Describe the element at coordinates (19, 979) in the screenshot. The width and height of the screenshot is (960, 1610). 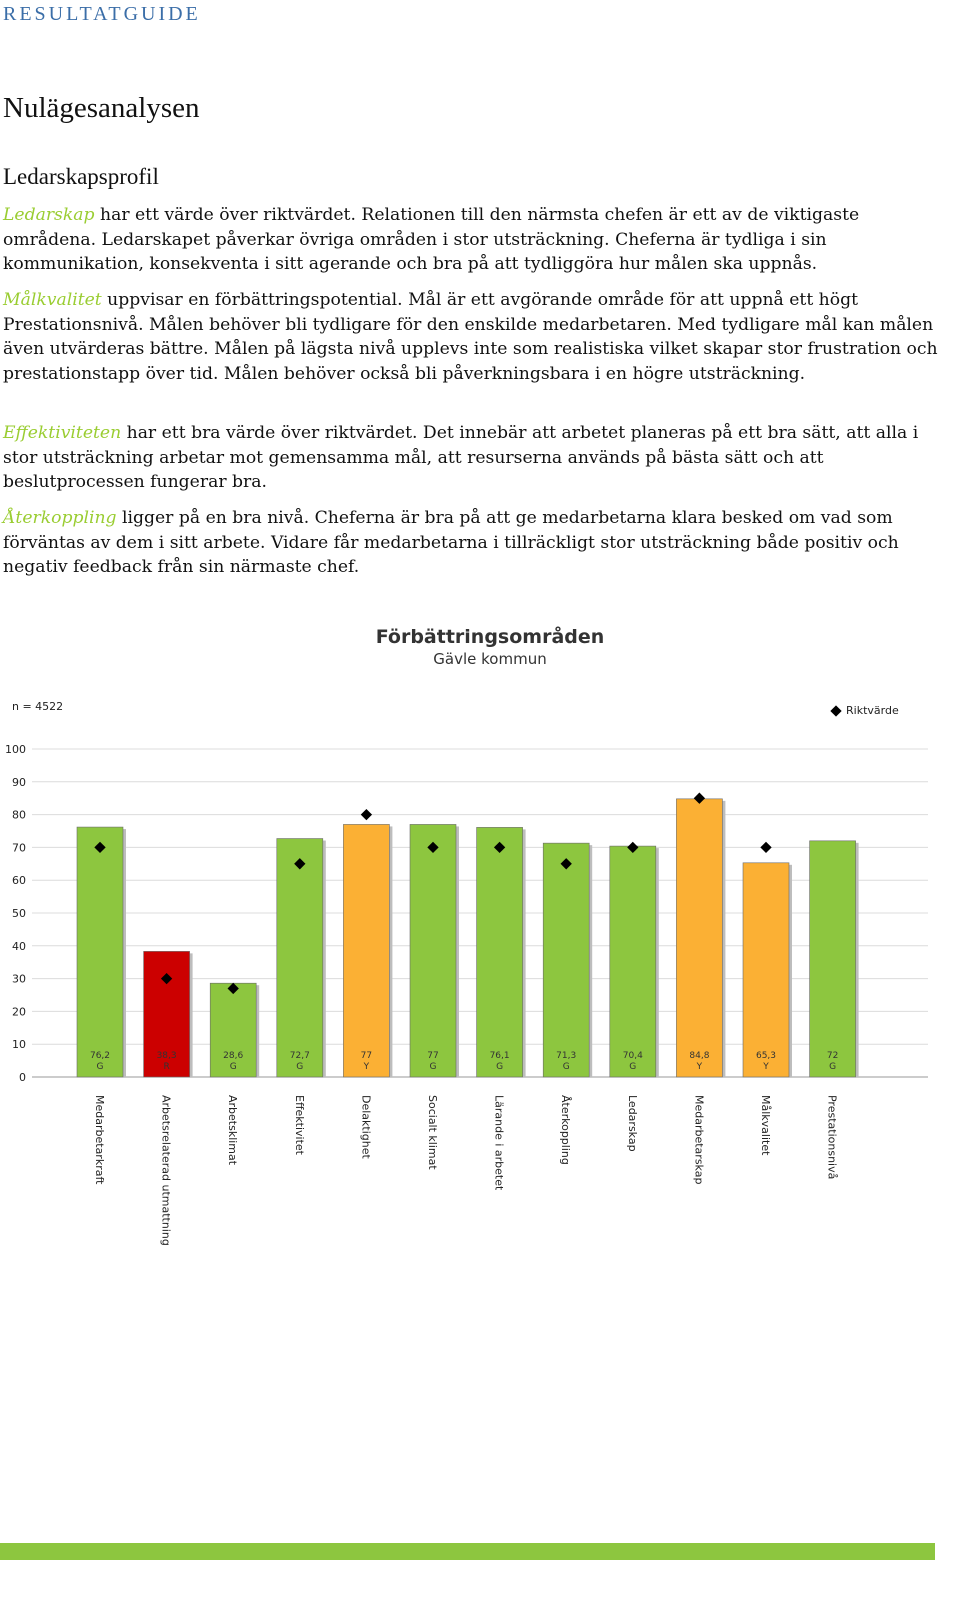
I see `y-tick-label: 30` at that location.